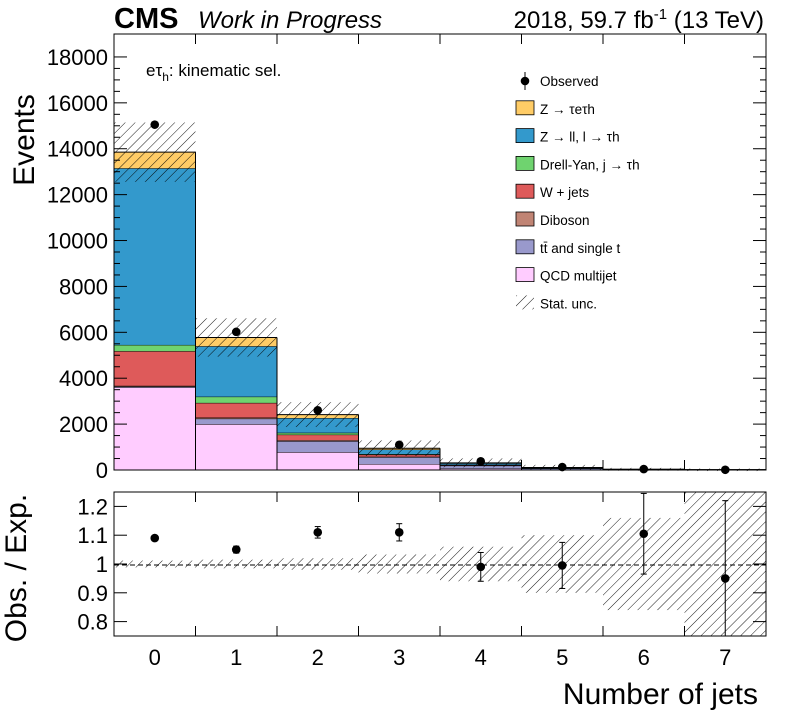 The height and width of the screenshot is (722, 796). What do you see at coordinates (564, 192) in the screenshot?
I see `legend-label-3: W + jets` at bounding box center [564, 192].